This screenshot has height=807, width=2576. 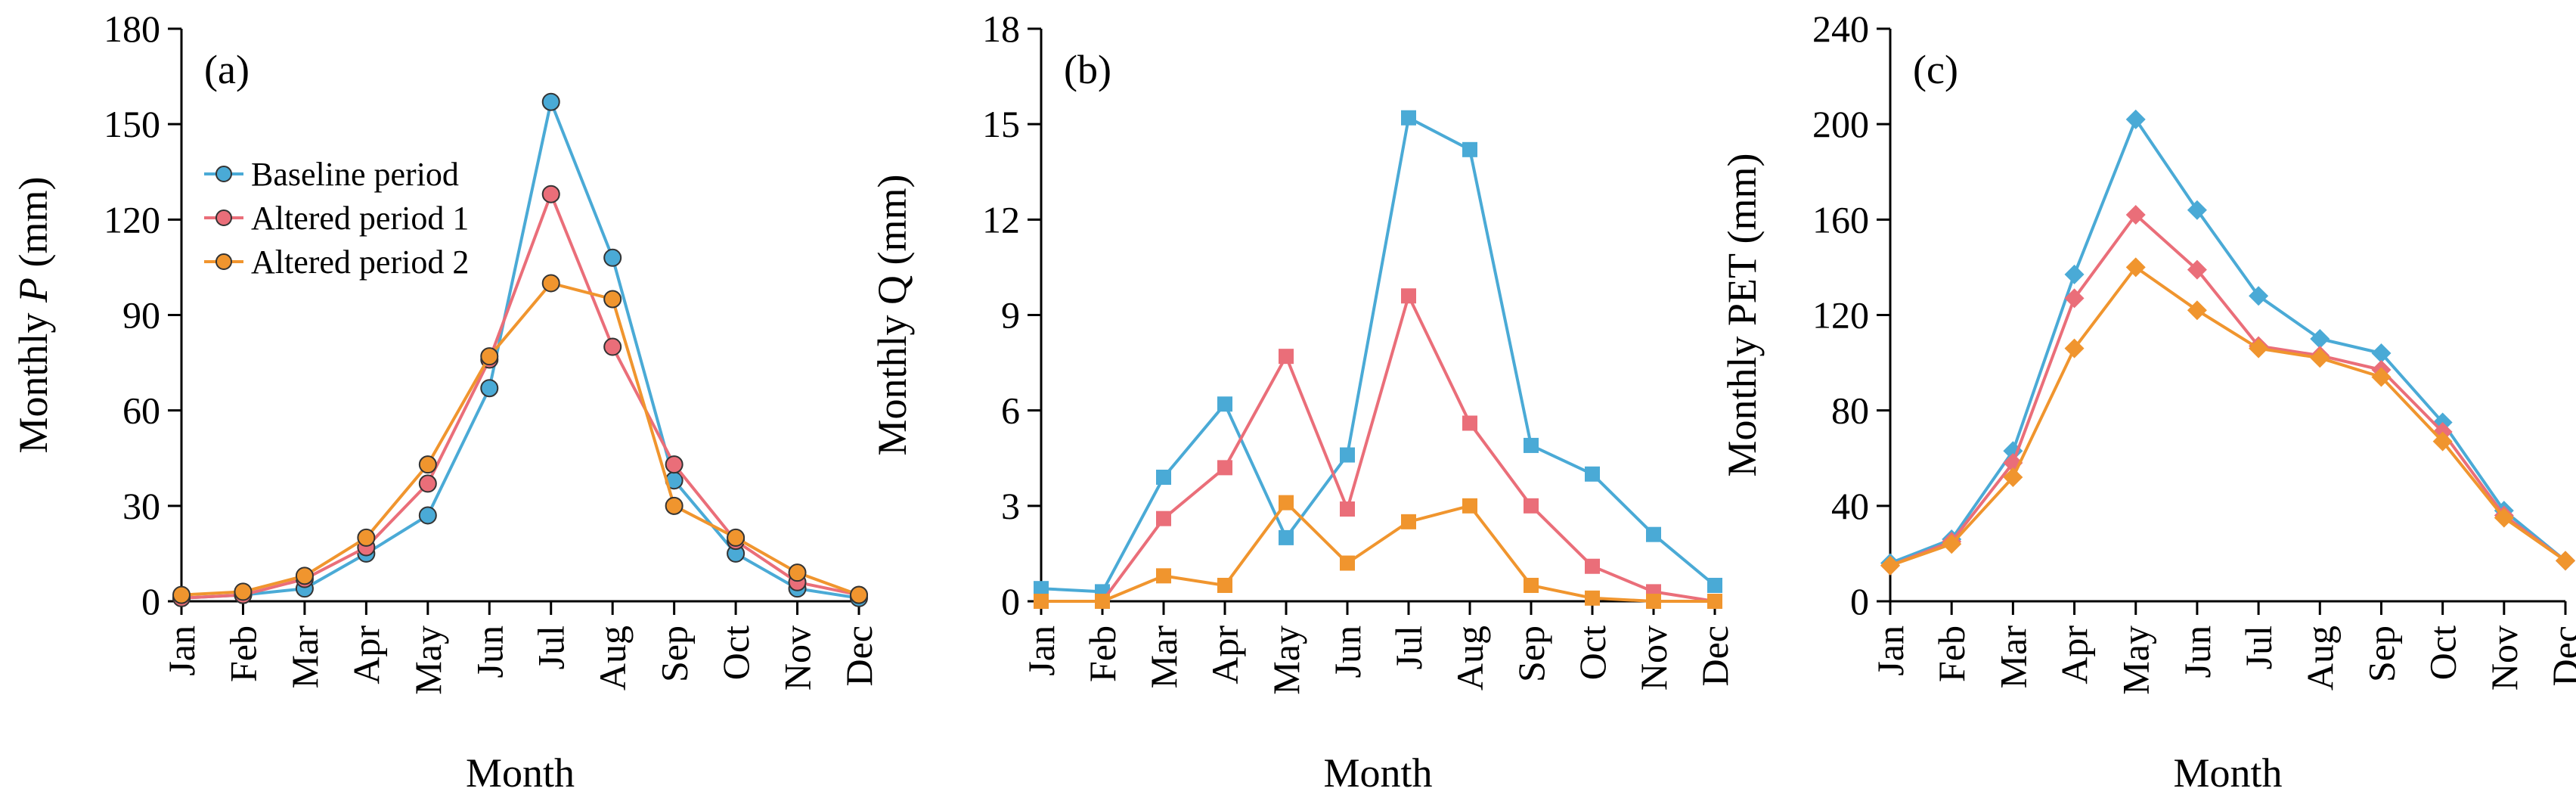 What do you see at coordinates (1850, 411) in the screenshot?
I see `y-tick-label: 80` at bounding box center [1850, 411].